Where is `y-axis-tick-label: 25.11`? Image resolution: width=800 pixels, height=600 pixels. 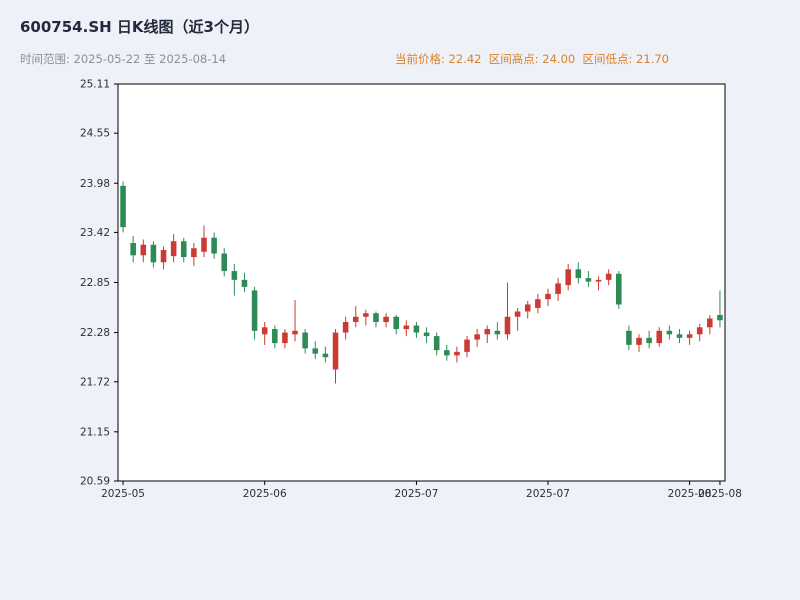
y-axis-tick-label: 25.11 is located at coordinates (95, 85).